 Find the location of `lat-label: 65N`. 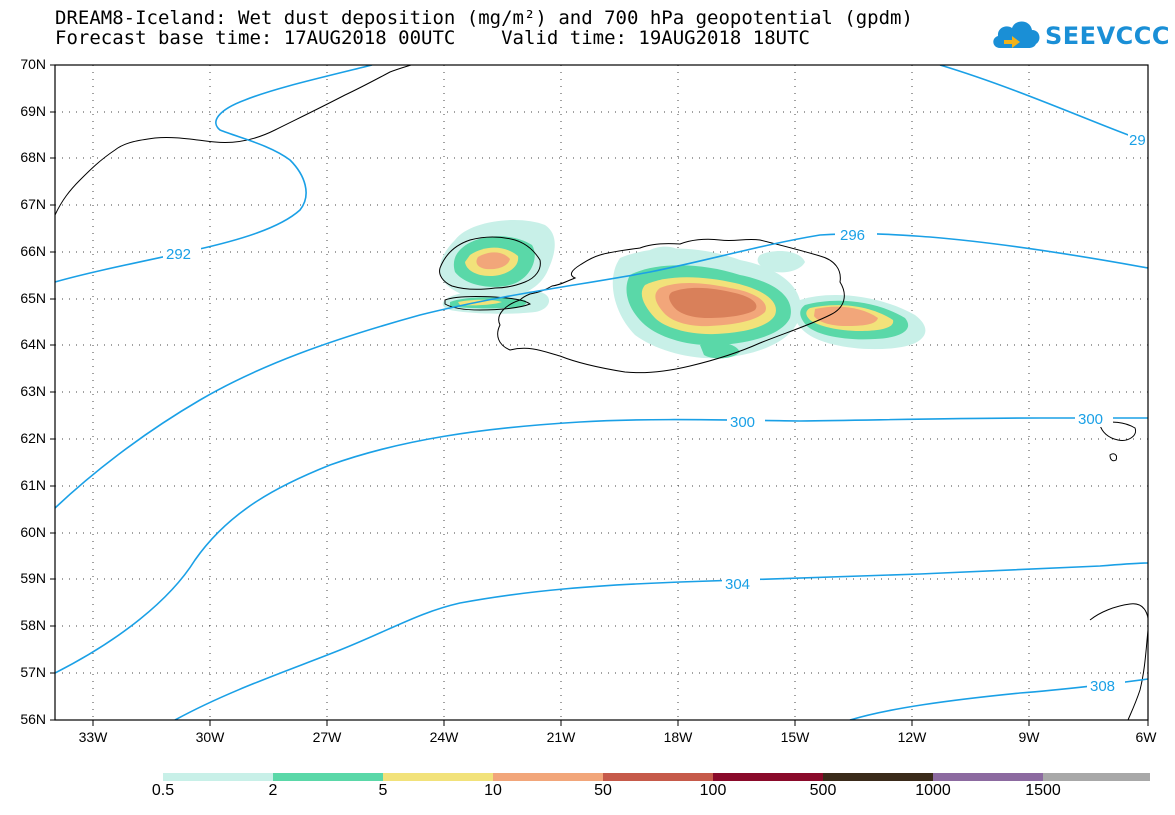

lat-label: 65N is located at coordinates (33, 298).